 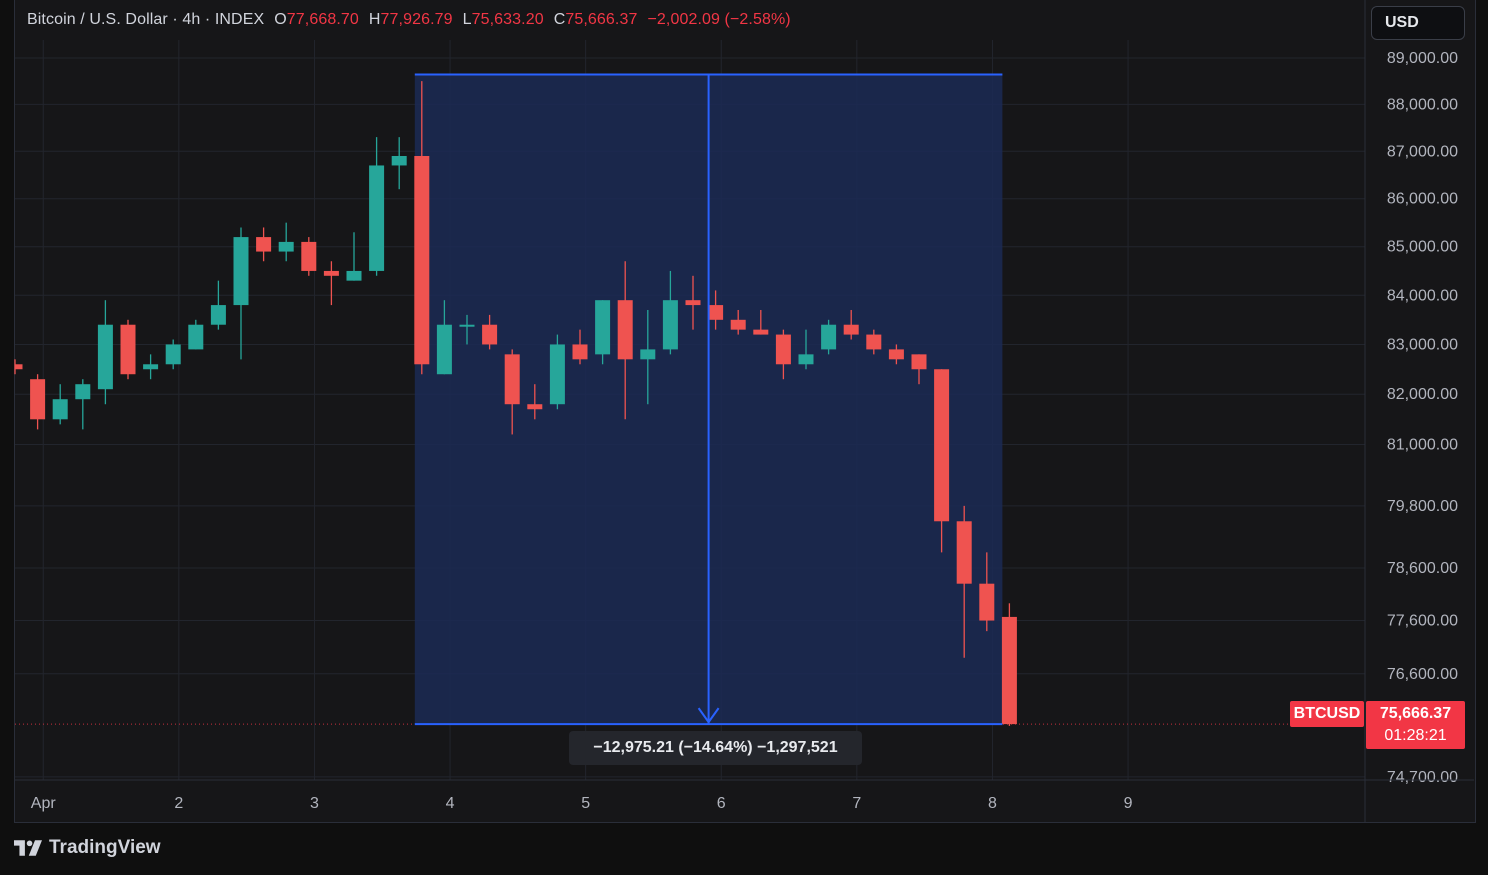 What do you see at coordinates (1422, 506) in the screenshot?
I see `y-tick-label: 79,800.00` at bounding box center [1422, 506].